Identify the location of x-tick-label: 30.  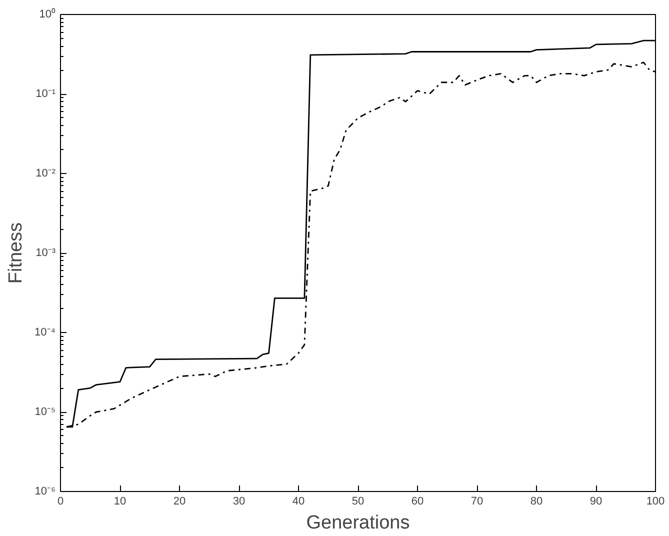
(239, 502).